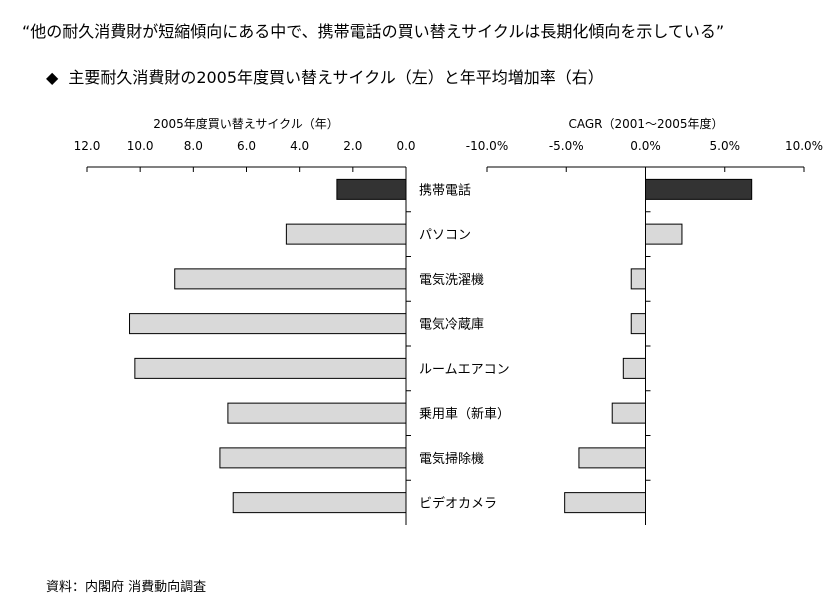  I want to click on right-tick-label: 0.0%, so click(645, 146).